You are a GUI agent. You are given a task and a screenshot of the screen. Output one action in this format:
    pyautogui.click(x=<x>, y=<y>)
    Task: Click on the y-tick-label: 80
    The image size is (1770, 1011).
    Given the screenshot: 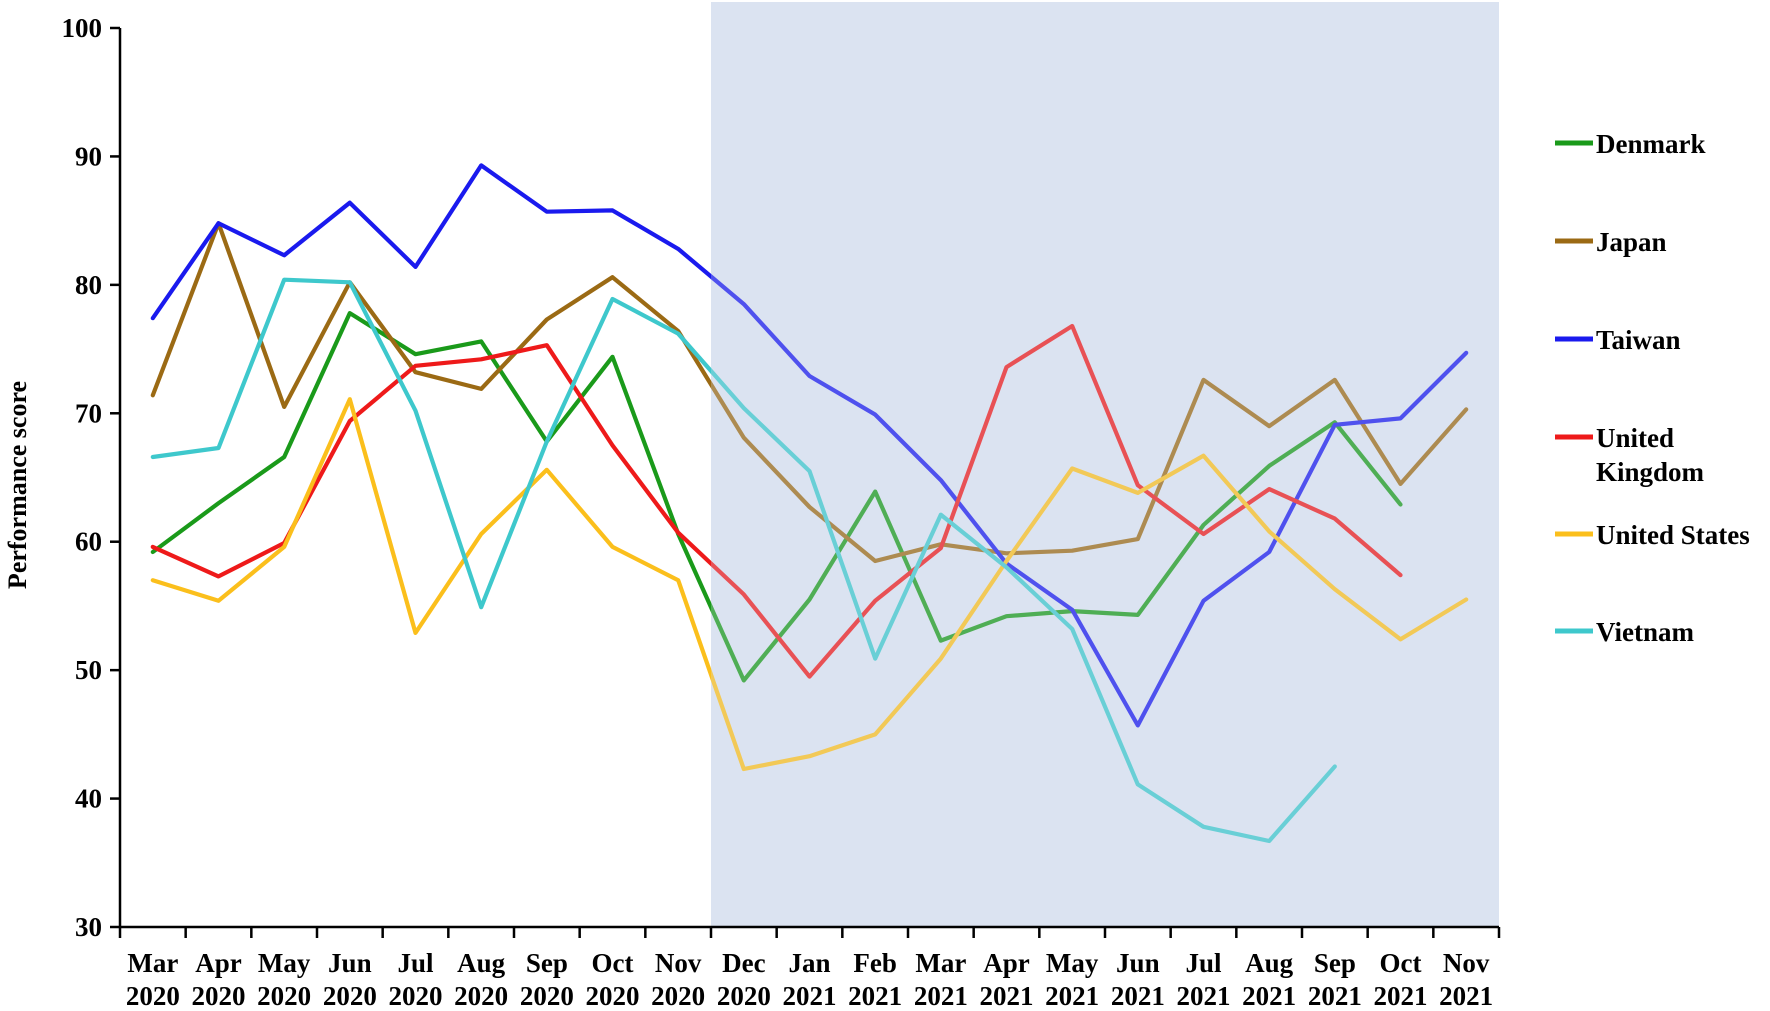 What is the action you would take?
    pyautogui.click(x=88, y=285)
    